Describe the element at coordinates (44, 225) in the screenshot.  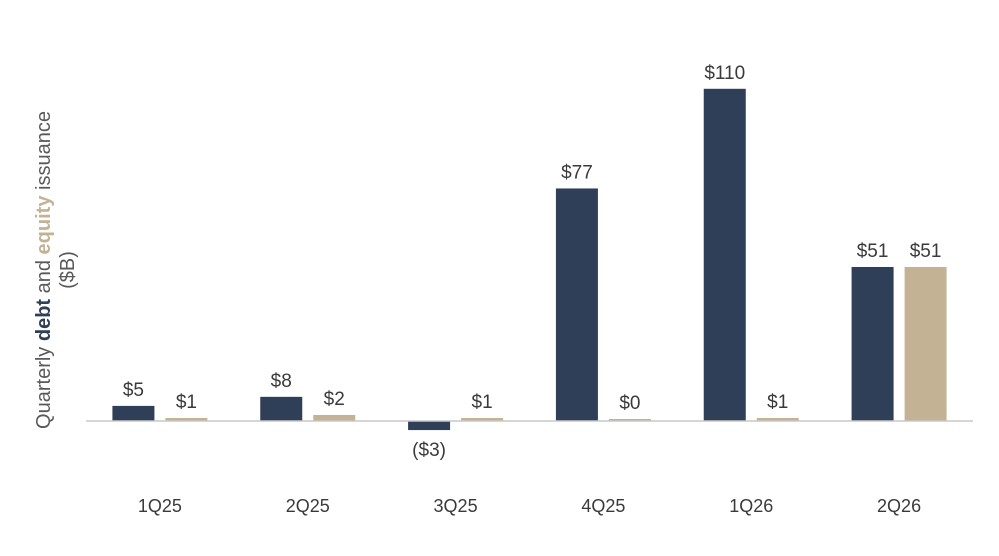
I see `y-label-equity: equity` at that location.